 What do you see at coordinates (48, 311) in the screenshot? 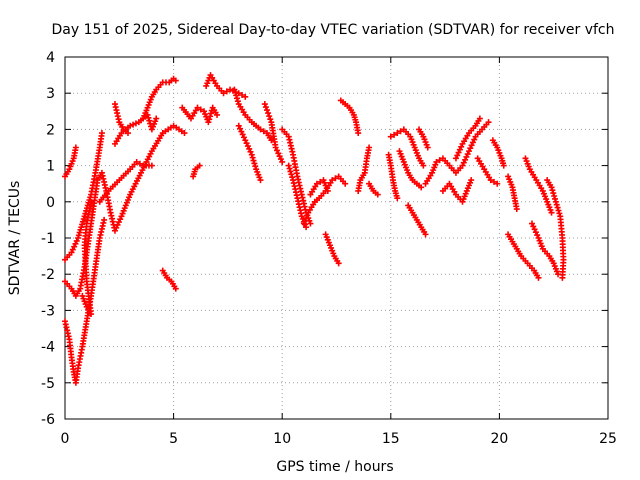
I see `y-tick-label: -3` at bounding box center [48, 311].